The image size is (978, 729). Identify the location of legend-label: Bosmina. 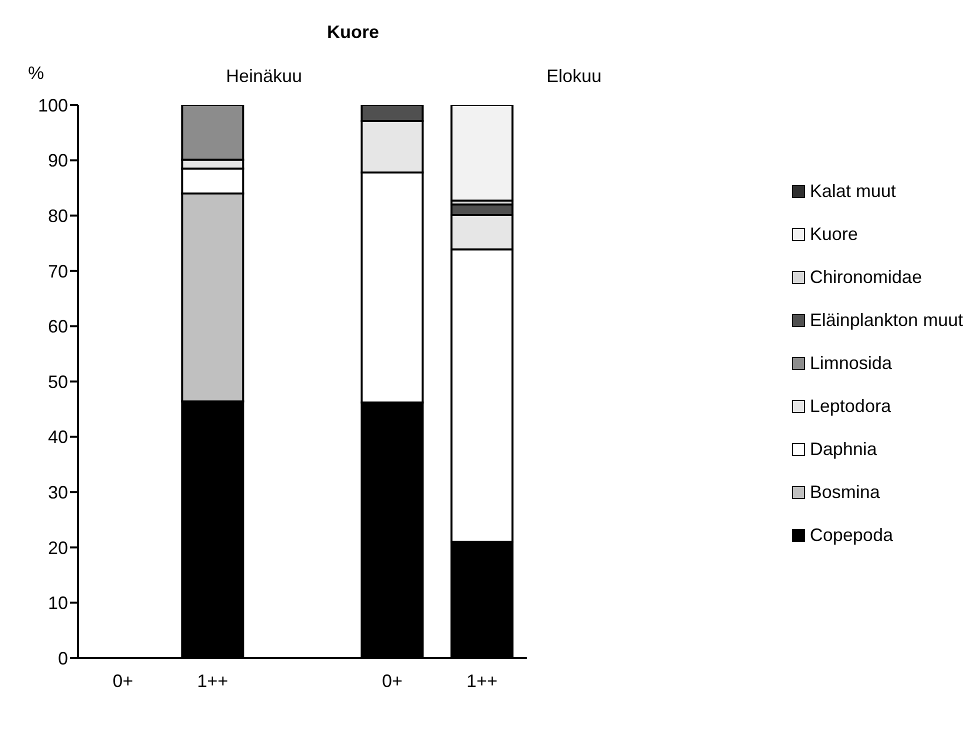
(845, 492).